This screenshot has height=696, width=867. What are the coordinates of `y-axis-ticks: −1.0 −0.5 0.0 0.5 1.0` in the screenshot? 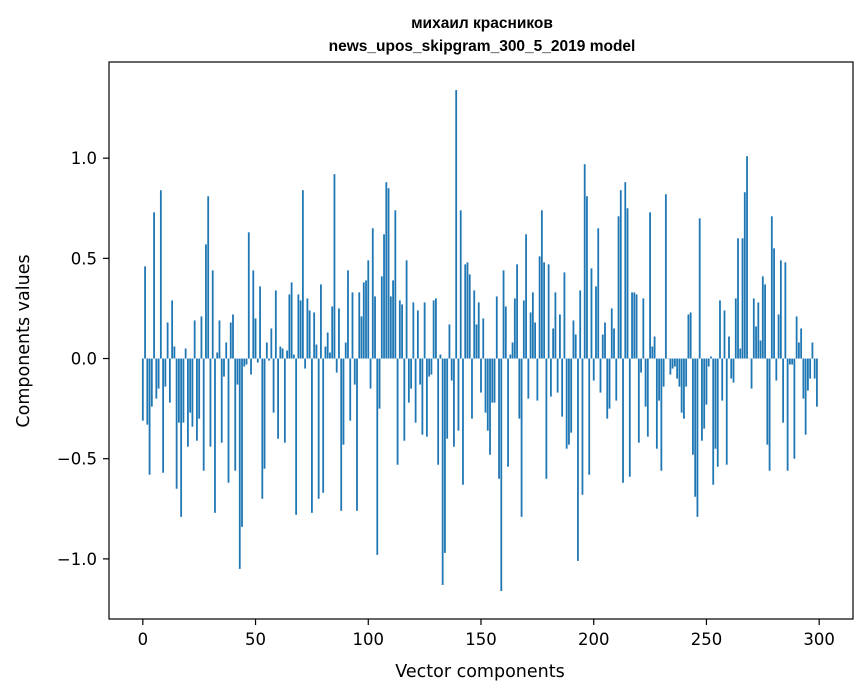 It's located at (83, 359).